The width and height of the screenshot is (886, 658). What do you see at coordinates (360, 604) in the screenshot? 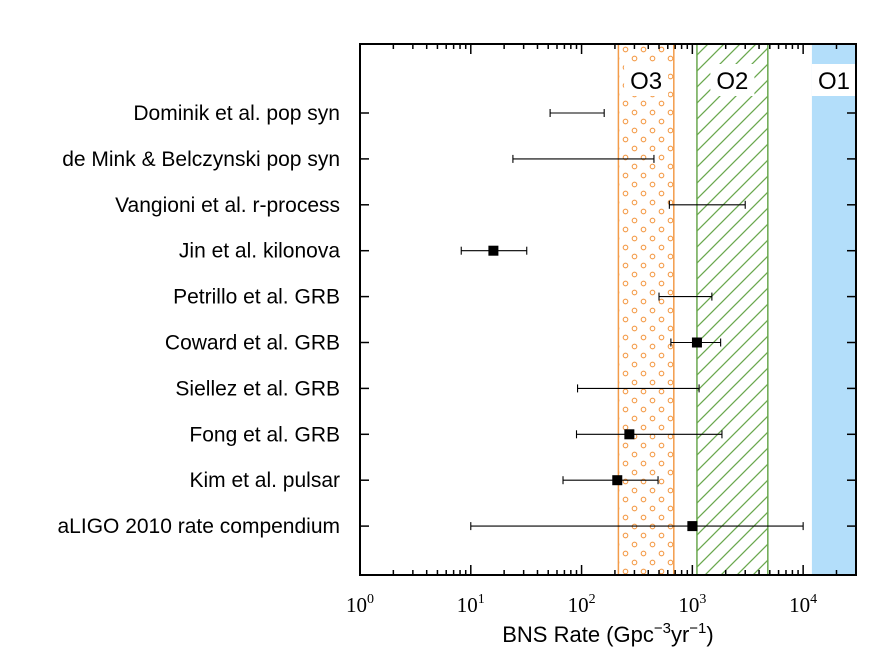
I see `x-tick-label: 10⁰` at bounding box center [360, 604].